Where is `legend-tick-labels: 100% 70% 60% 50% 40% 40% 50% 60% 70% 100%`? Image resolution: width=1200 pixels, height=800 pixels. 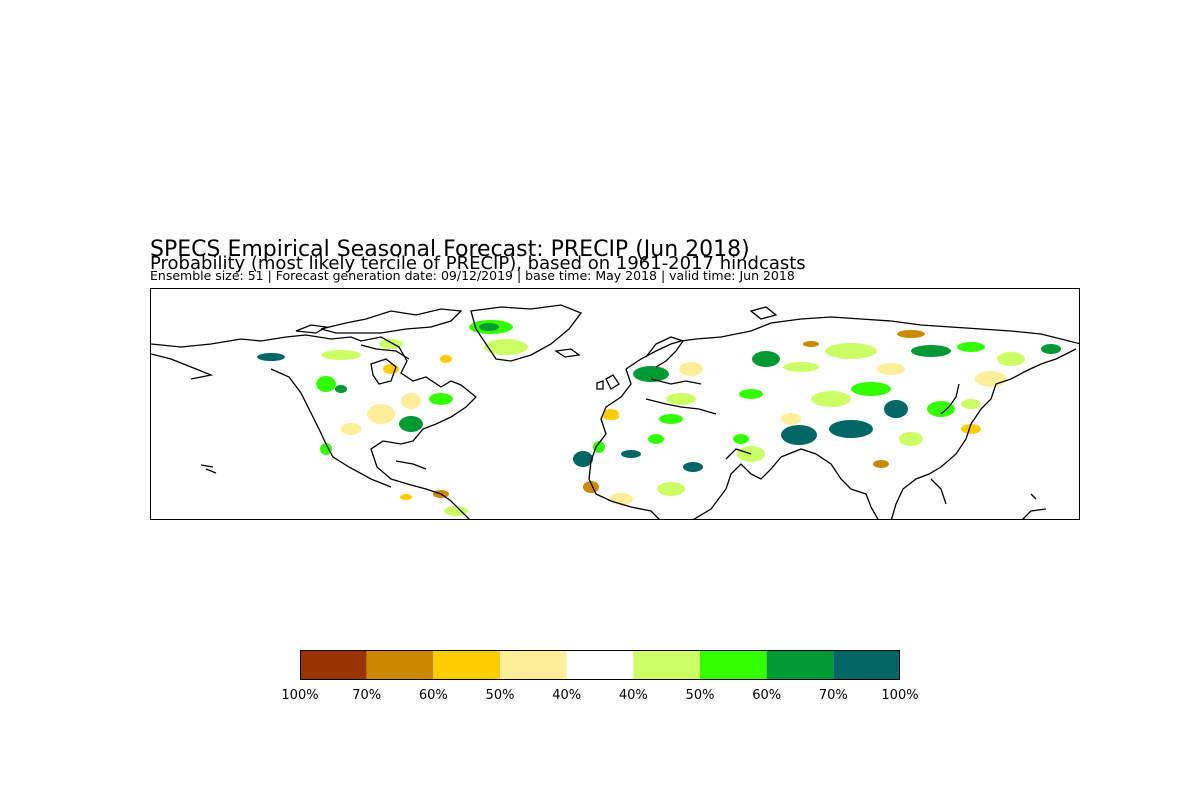
legend-tick-labels: 100% 70% 60% 50% 40% 40% 50% 60% 70% 100% is located at coordinates (599, 696).